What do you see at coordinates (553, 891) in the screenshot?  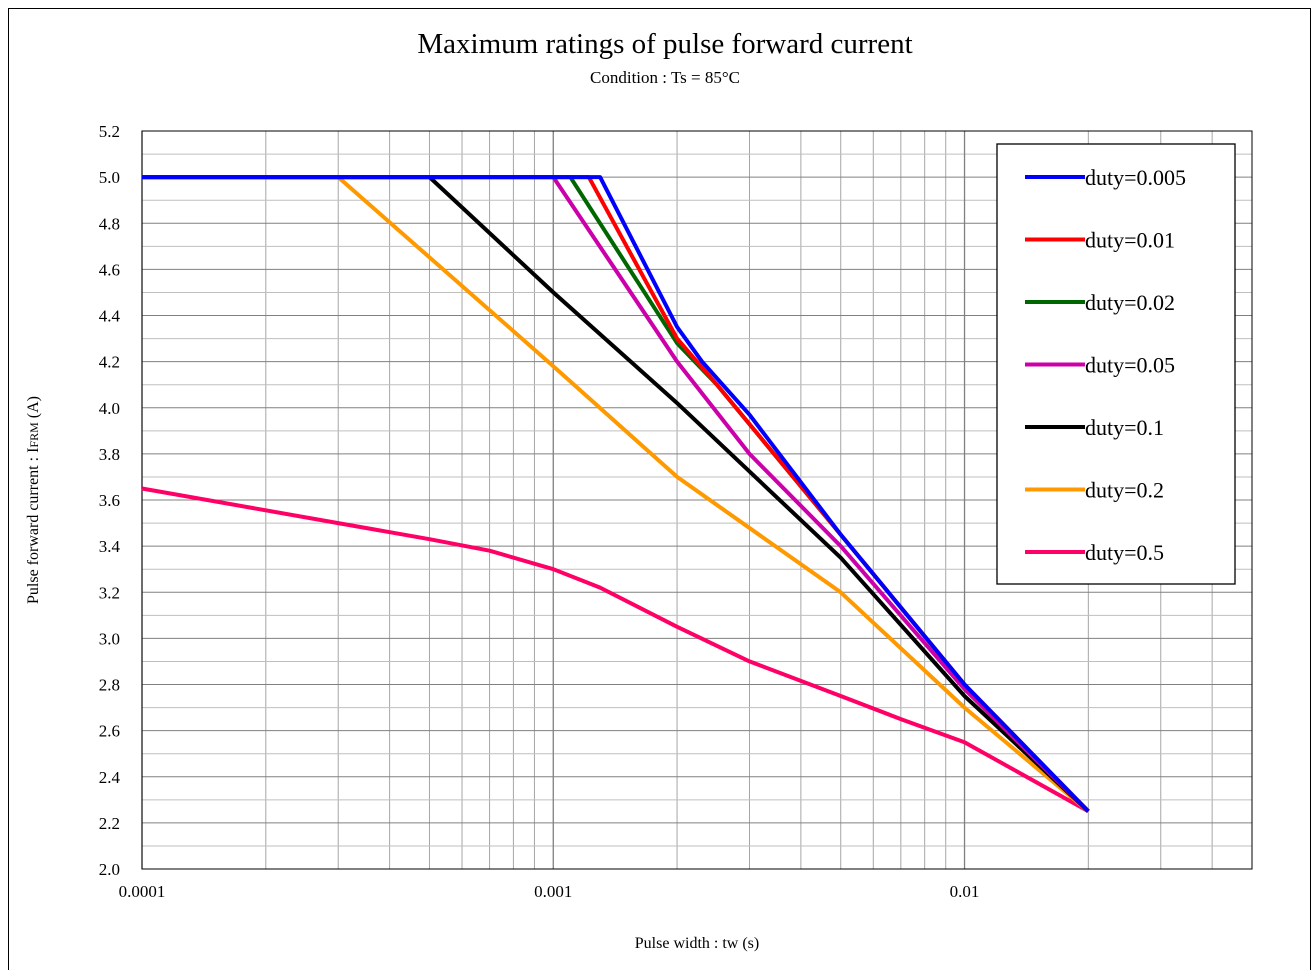 I see `x-tick-label: 0.001` at bounding box center [553, 891].